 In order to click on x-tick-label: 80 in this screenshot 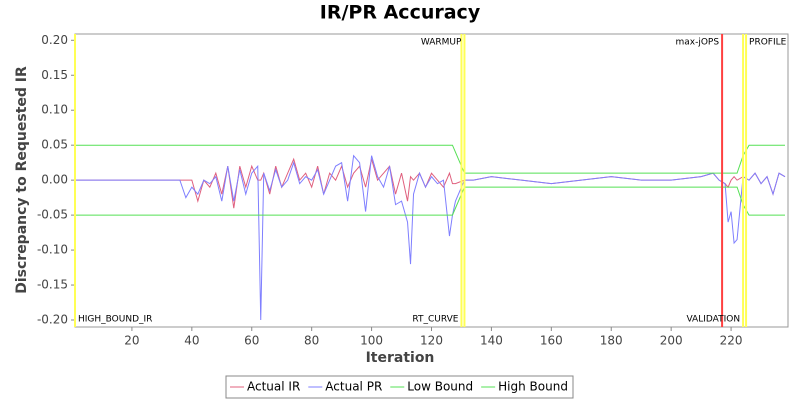, I will do `click(311, 341)`.